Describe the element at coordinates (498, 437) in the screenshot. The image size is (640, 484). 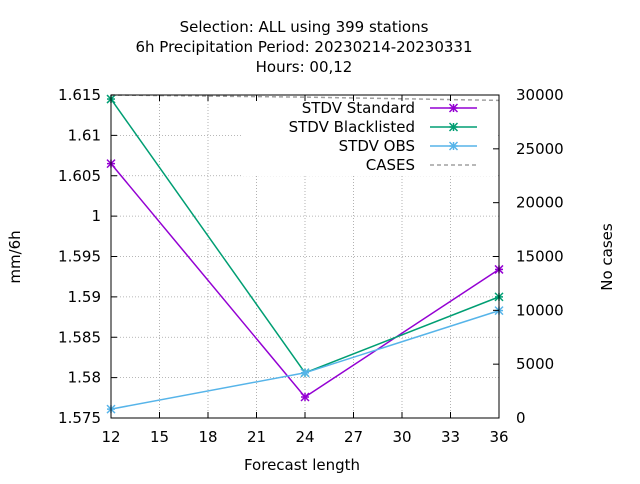
I see `x-tick-label: 36` at that location.